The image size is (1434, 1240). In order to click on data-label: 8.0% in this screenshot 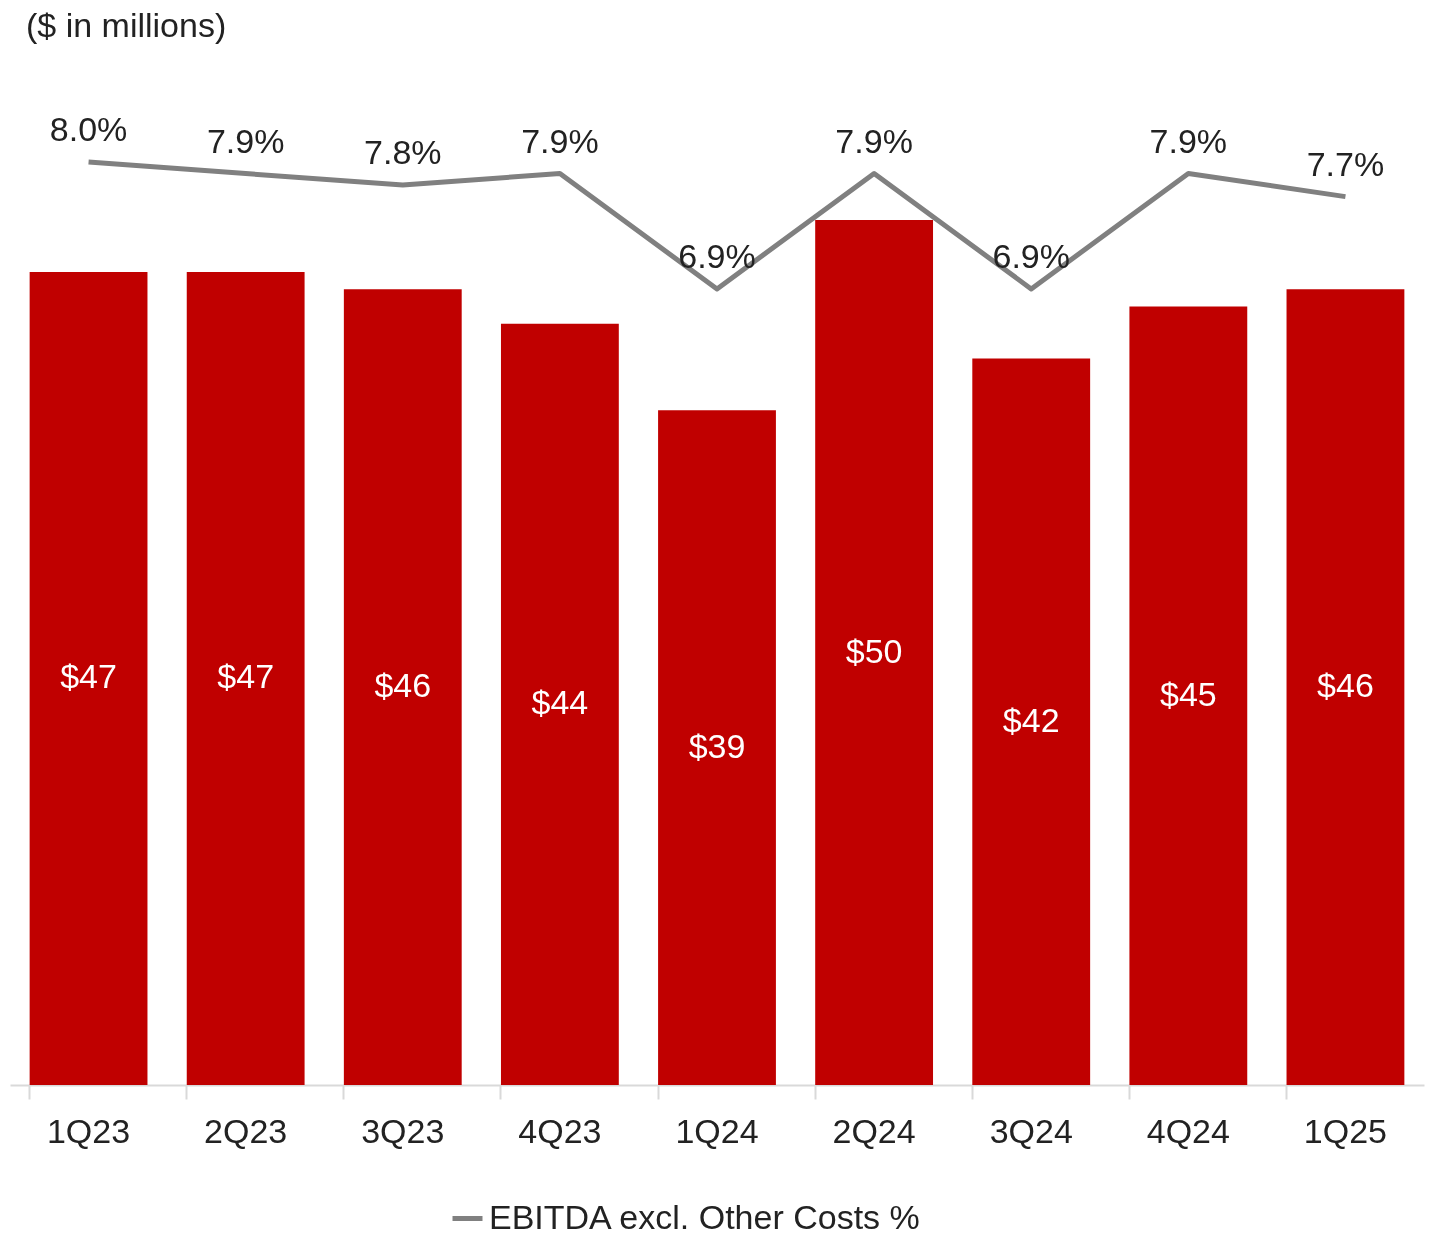, I will do `click(88, 129)`.